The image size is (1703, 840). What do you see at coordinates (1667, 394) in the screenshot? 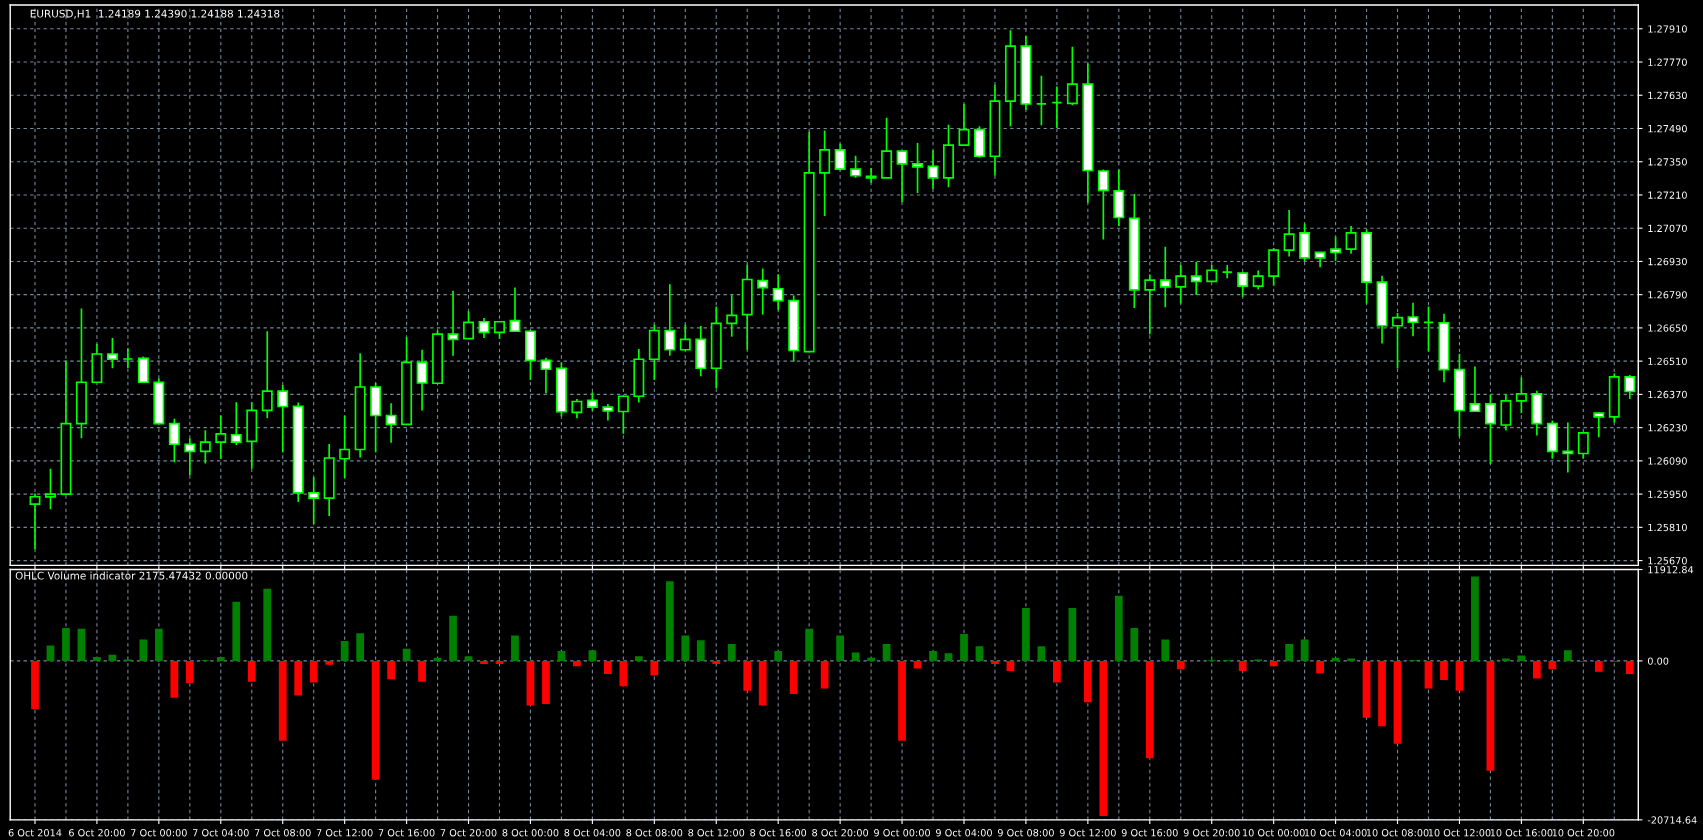
I see `y-tick-label: 1.26370` at bounding box center [1667, 394].